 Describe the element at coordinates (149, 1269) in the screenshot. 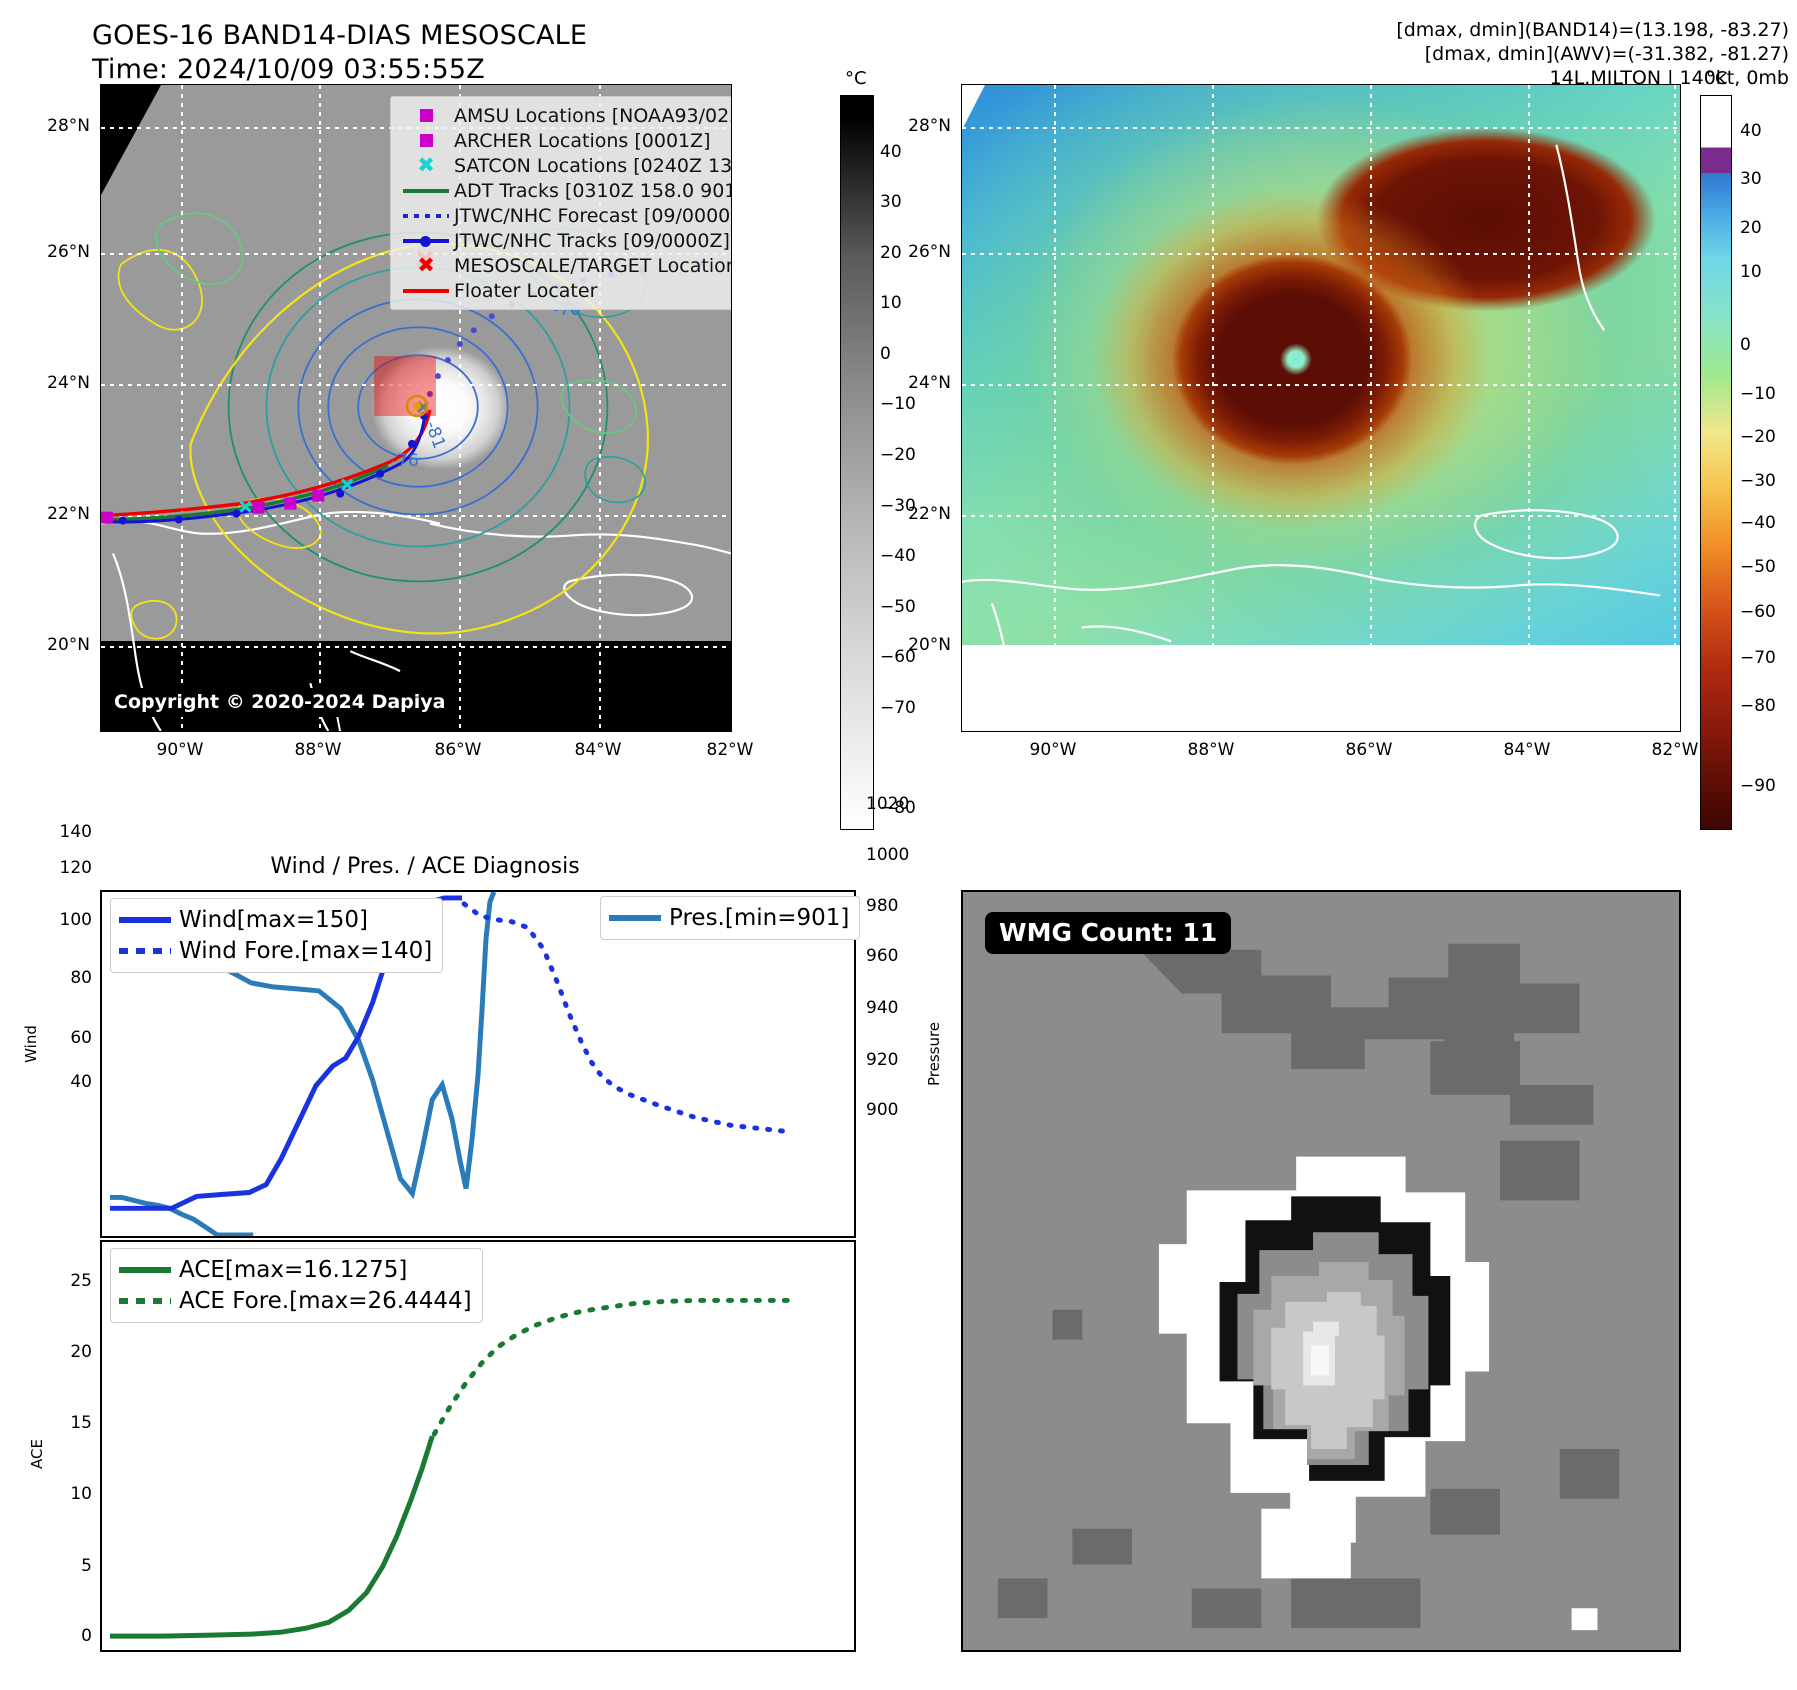

I see `ace-line-icon` at that location.